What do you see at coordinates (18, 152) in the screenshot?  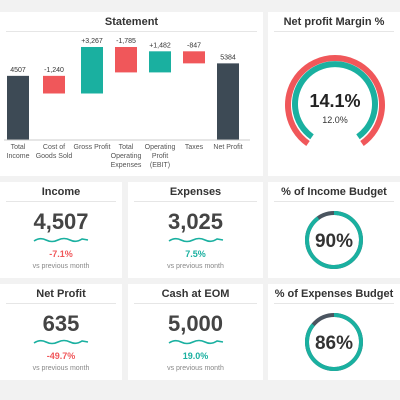 I see `category-label: Total Income` at bounding box center [18, 152].